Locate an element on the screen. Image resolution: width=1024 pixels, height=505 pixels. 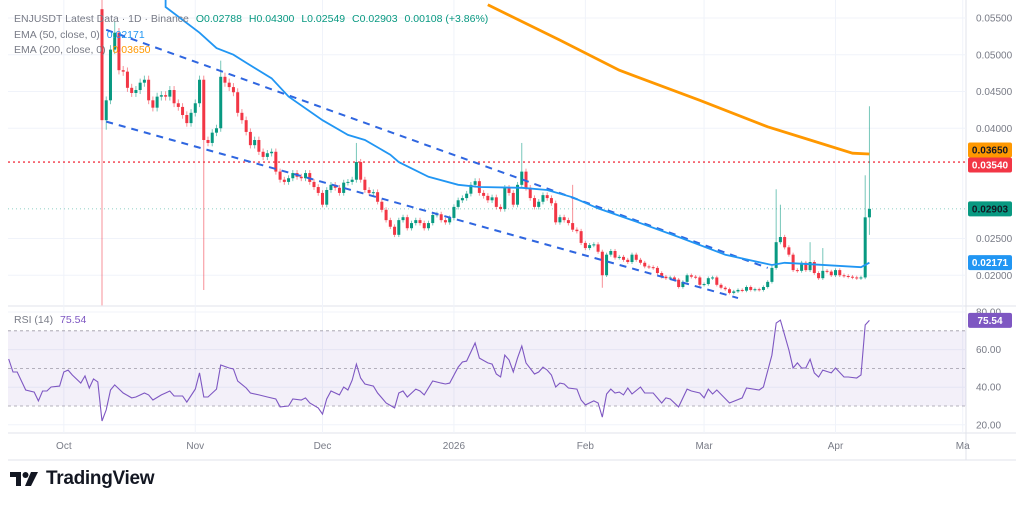
rsi-axis-label: 60.00 is located at coordinates (988, 350).